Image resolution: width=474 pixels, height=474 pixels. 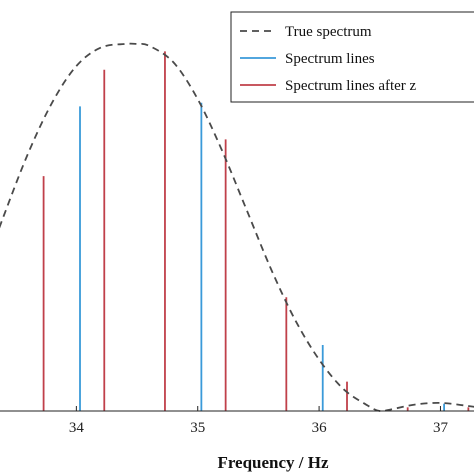 What do you see at coordinates (197, 428) in the screenshot?
I see `x-tick-label: 35` at bounding box center [197, 428].